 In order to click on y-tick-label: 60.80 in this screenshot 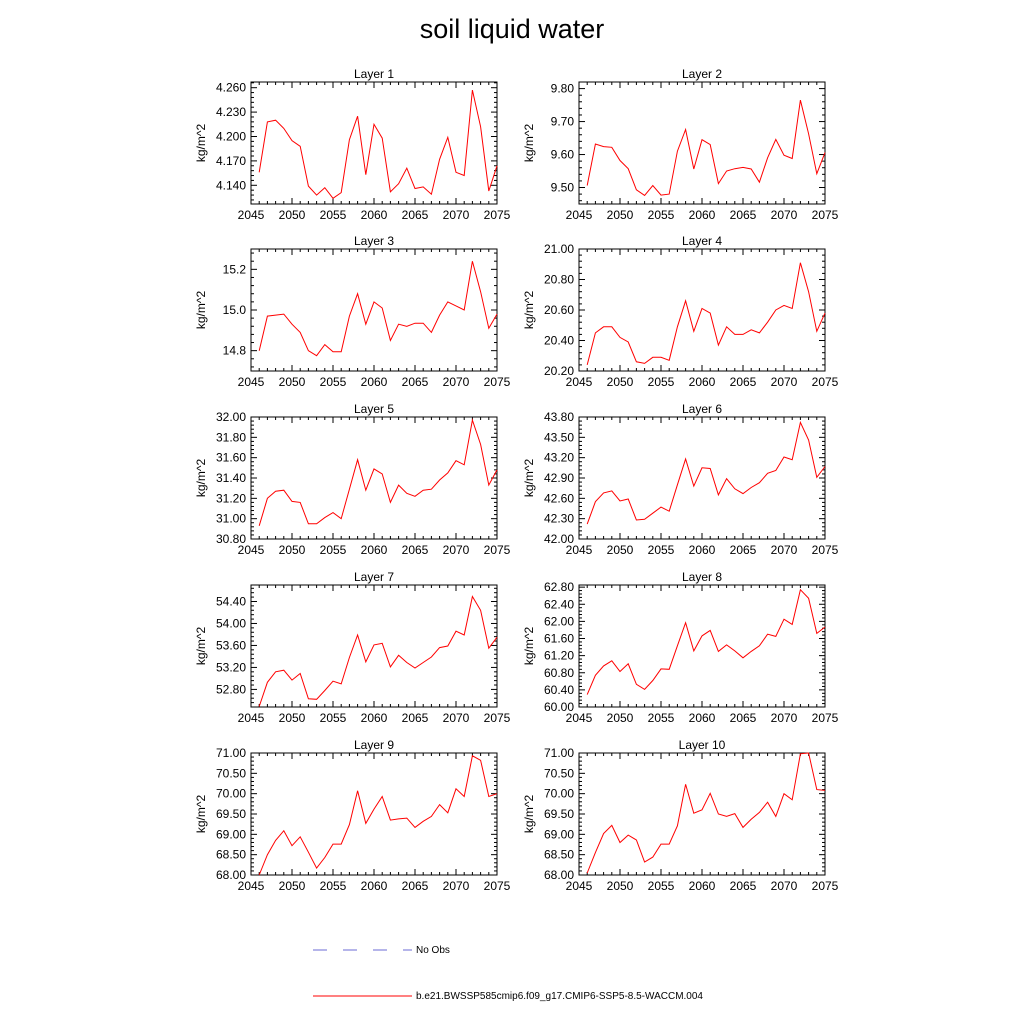, I will do `click(559, 673)`.